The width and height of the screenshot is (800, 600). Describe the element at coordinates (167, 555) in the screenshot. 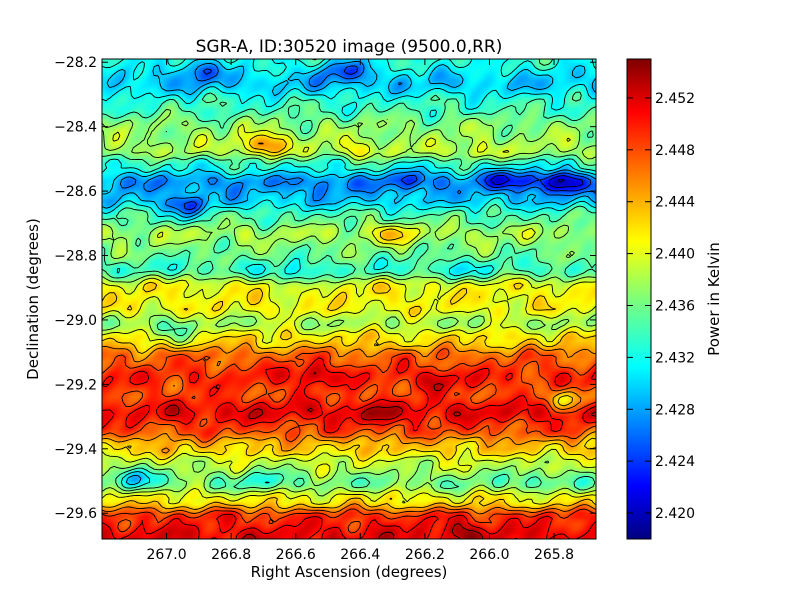

I see `x-tick-label: 267.0` at that location.